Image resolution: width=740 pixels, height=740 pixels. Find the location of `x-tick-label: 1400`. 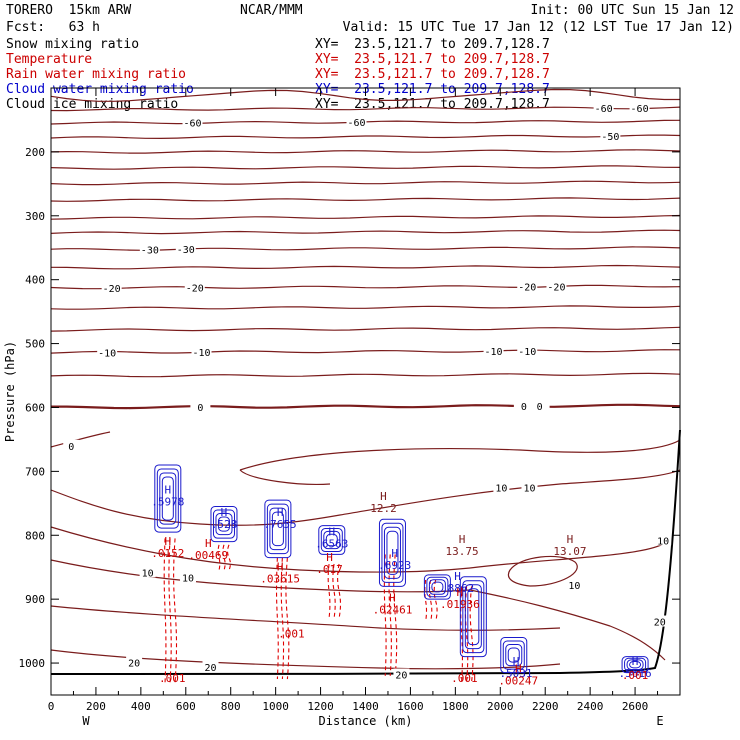

x-tick-label: 1400 is located at coordinates (365, 706).